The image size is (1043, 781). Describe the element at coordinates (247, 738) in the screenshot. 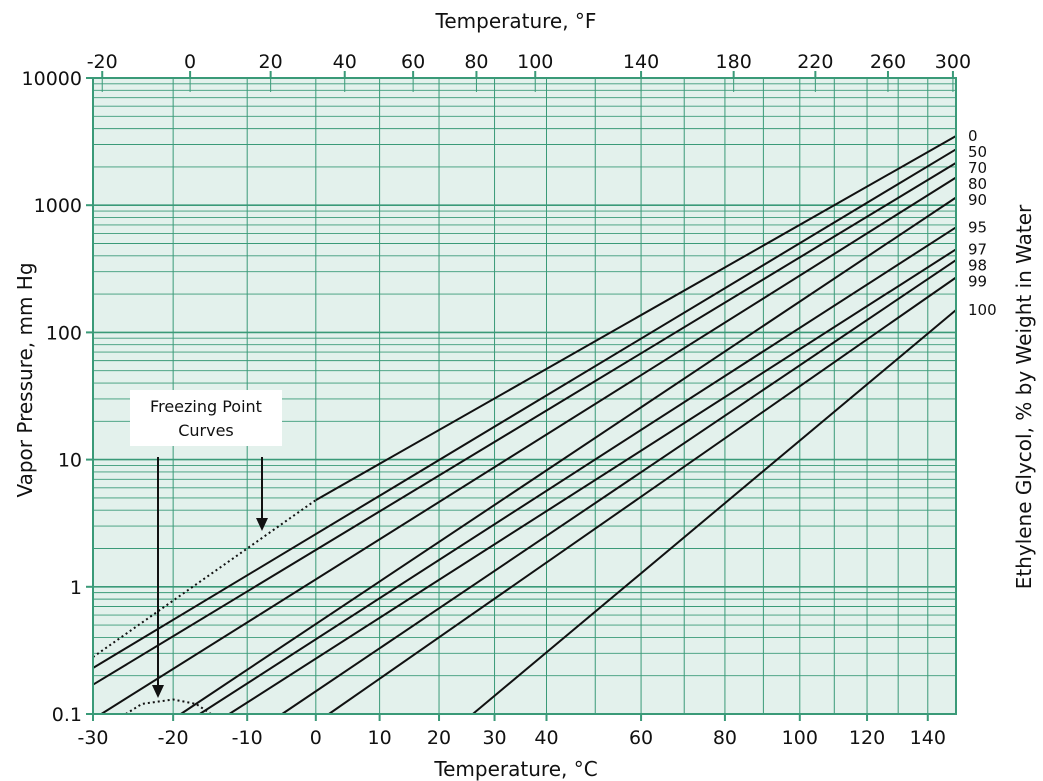

I see `x-tick-label-bottom: -10` at that location.